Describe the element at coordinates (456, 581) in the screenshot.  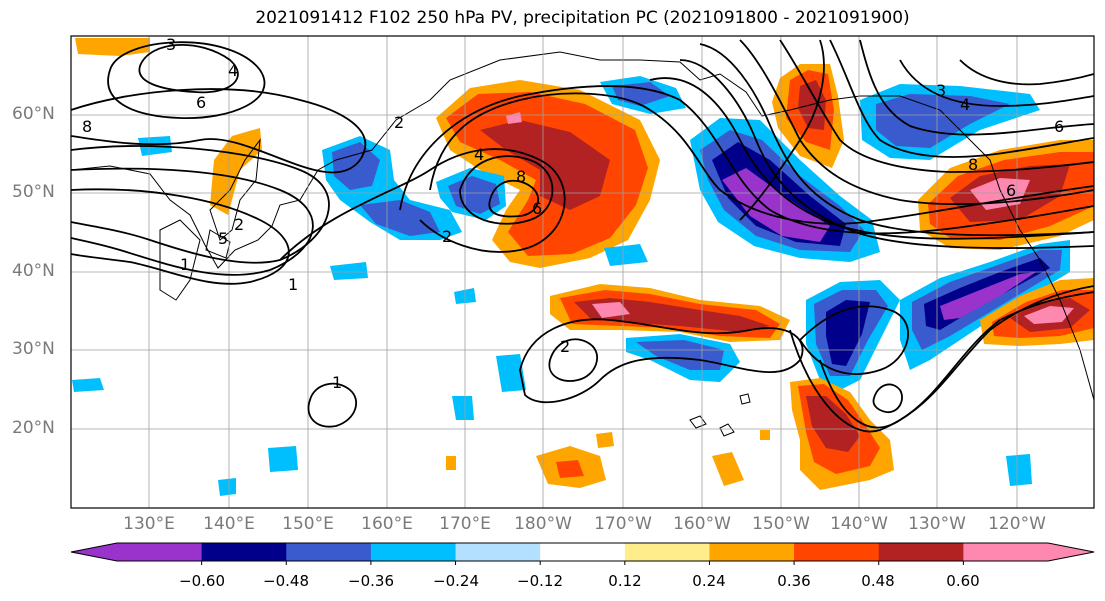
I see `colorbar-tick-label: −0.24` at that location.